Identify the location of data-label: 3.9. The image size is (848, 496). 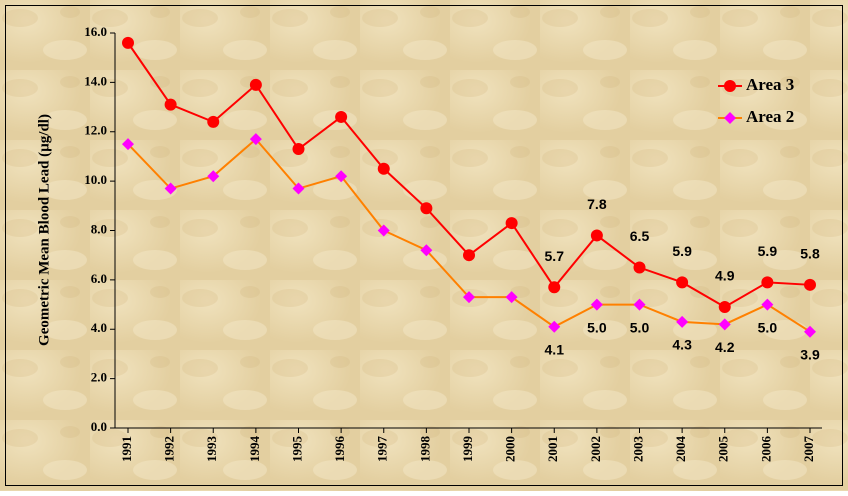
(810, 354).